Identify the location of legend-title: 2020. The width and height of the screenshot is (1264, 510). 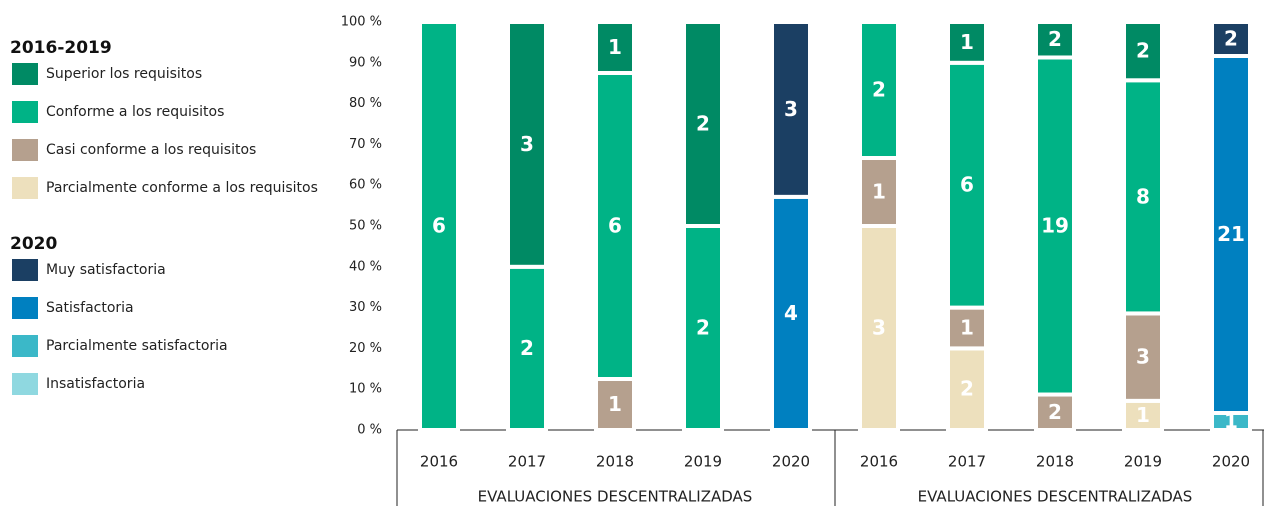
(33, 244).